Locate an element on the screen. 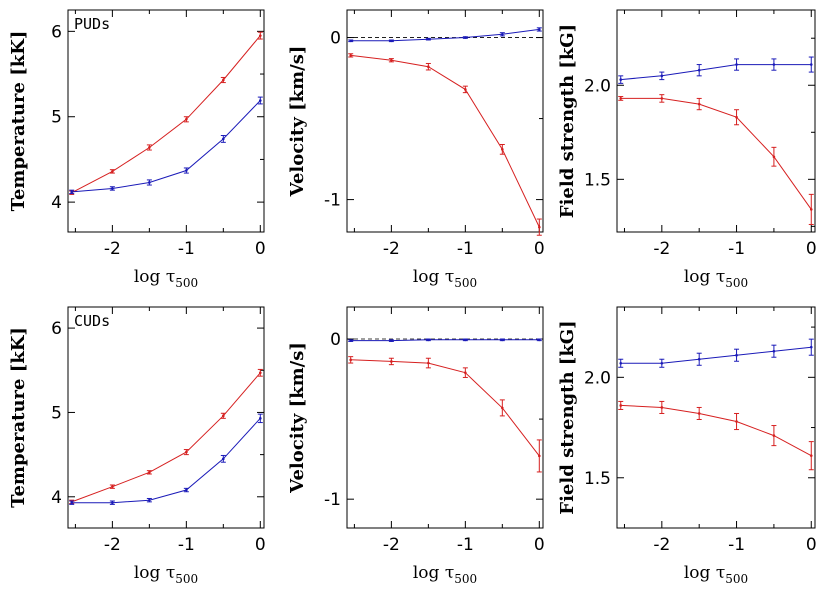 The image size is (830, 594). x-axis-label-subscript: 500 is located at coordinates (186, 283).